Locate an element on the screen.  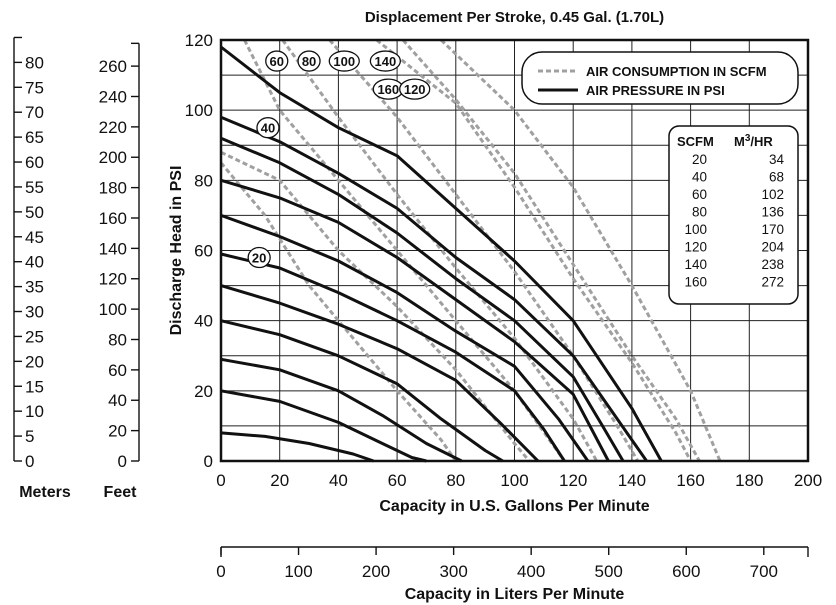
table-cell-m3hr: 170 is located at coordinates (772, 229).